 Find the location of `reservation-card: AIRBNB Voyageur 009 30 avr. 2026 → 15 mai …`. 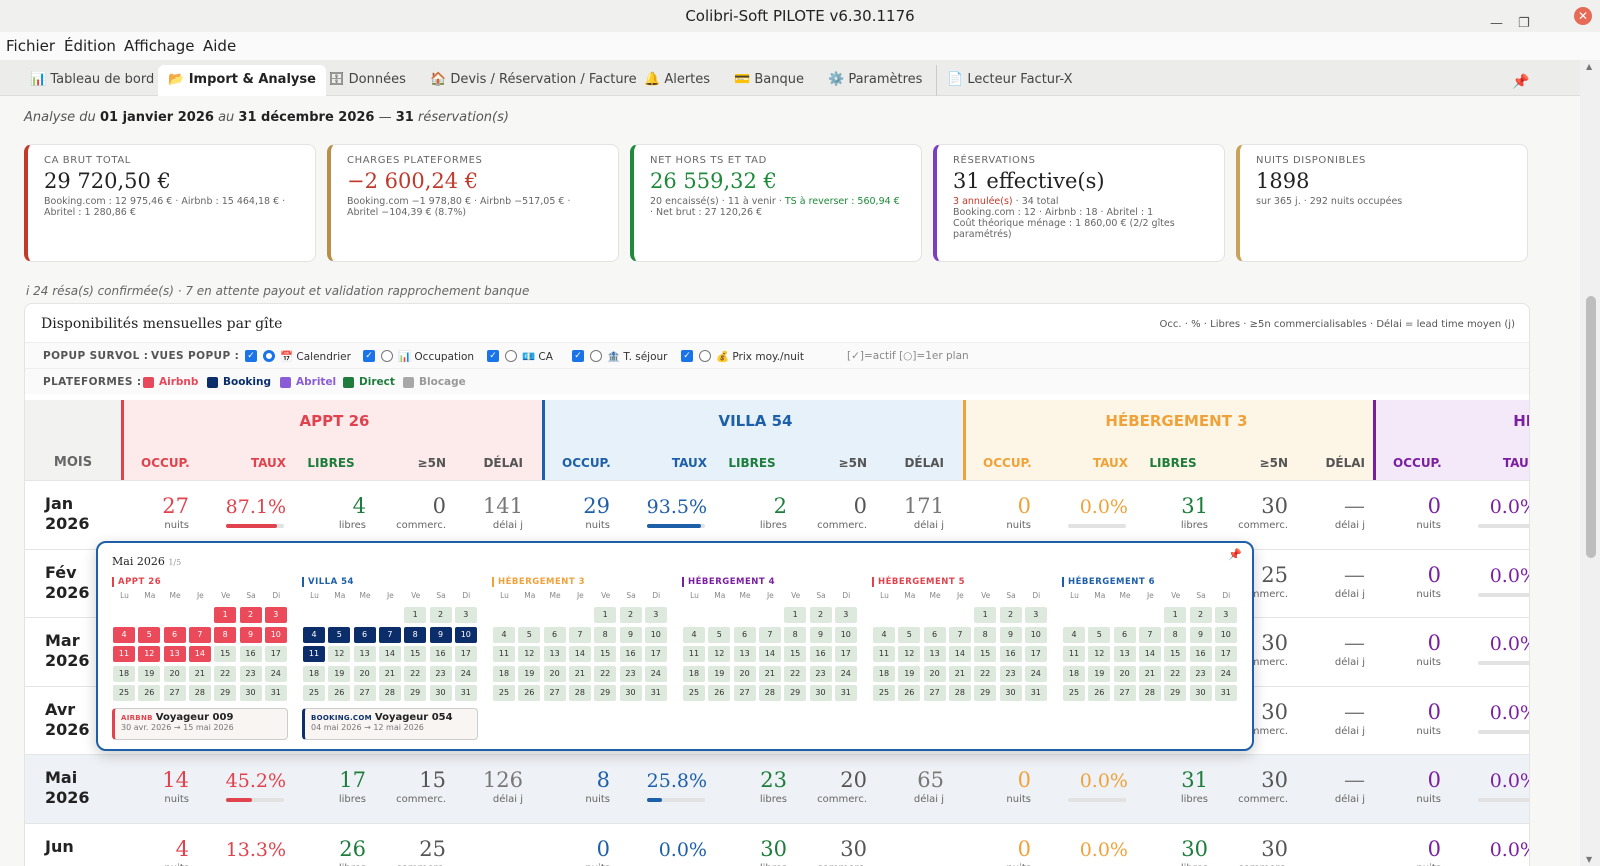

reservation-card: AIRBNB Voyageur 009 30 avr. 2026 → 15 mai … is located at coordinates (200, 724).